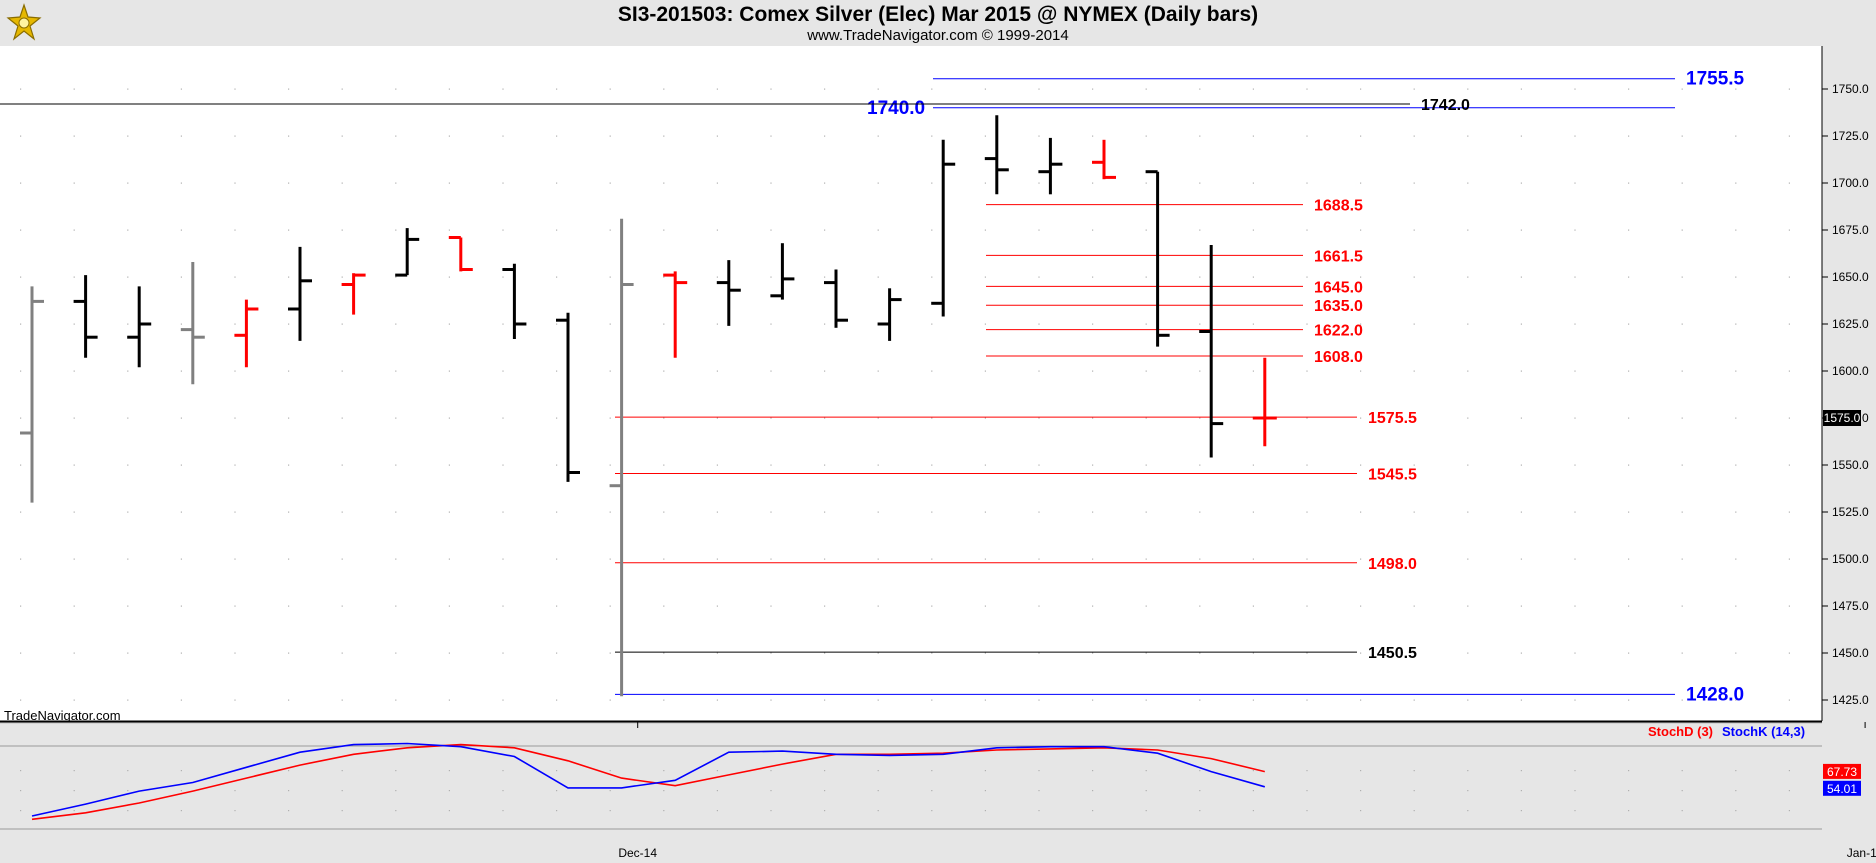 This screenshot has width=1876, height=863. What do you see at coordinates (938, 35) in the screenshot?
I see `chart-subtitle: www.TradeNavigator.com © 1999-2014` at bounding box center [938, 35].